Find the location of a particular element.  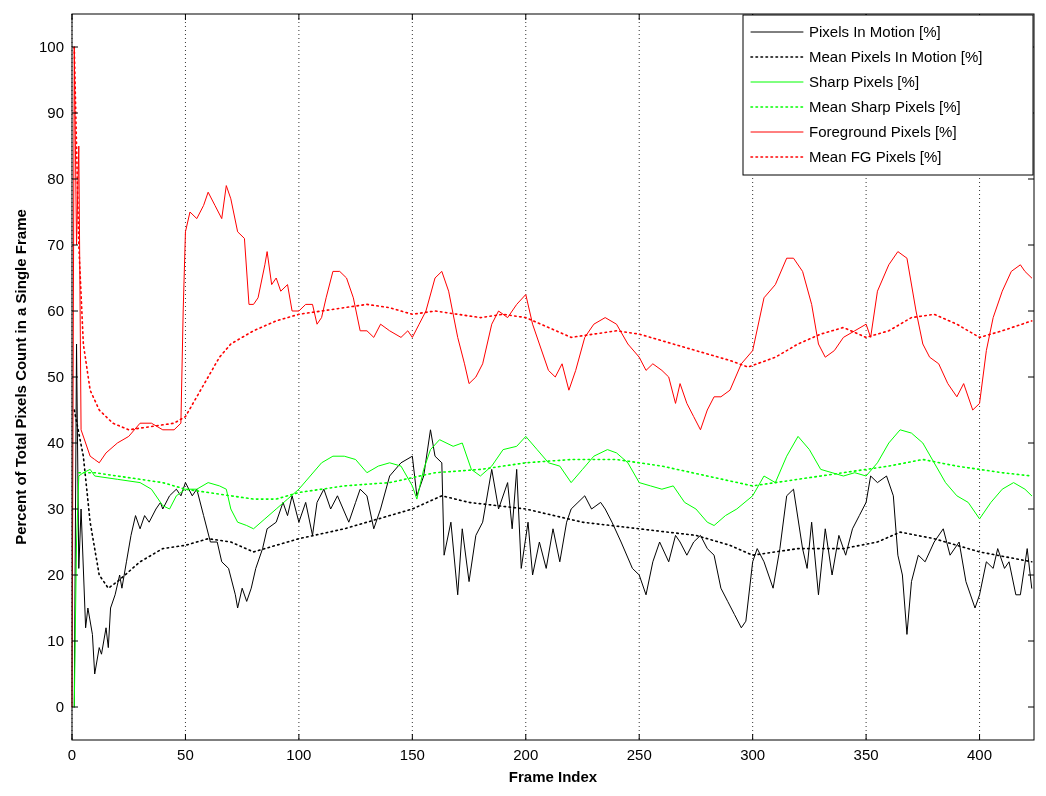

y-tick-label: 90 is located at coordinates (55, 113).